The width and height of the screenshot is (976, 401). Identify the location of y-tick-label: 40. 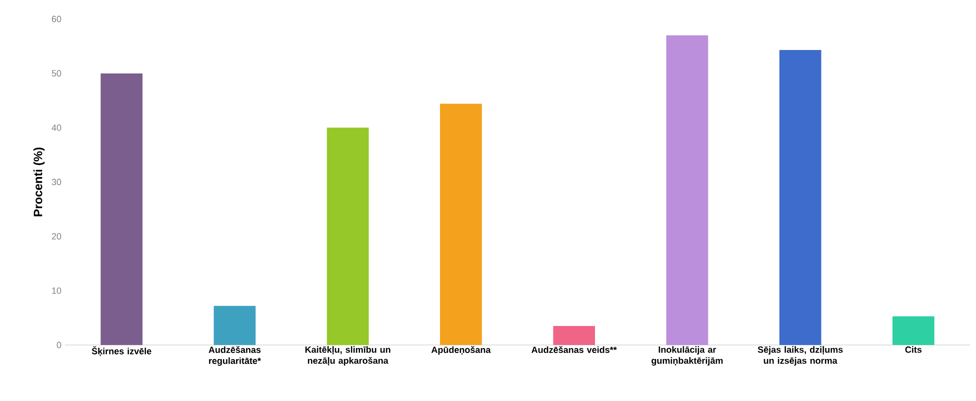
(57, 127).